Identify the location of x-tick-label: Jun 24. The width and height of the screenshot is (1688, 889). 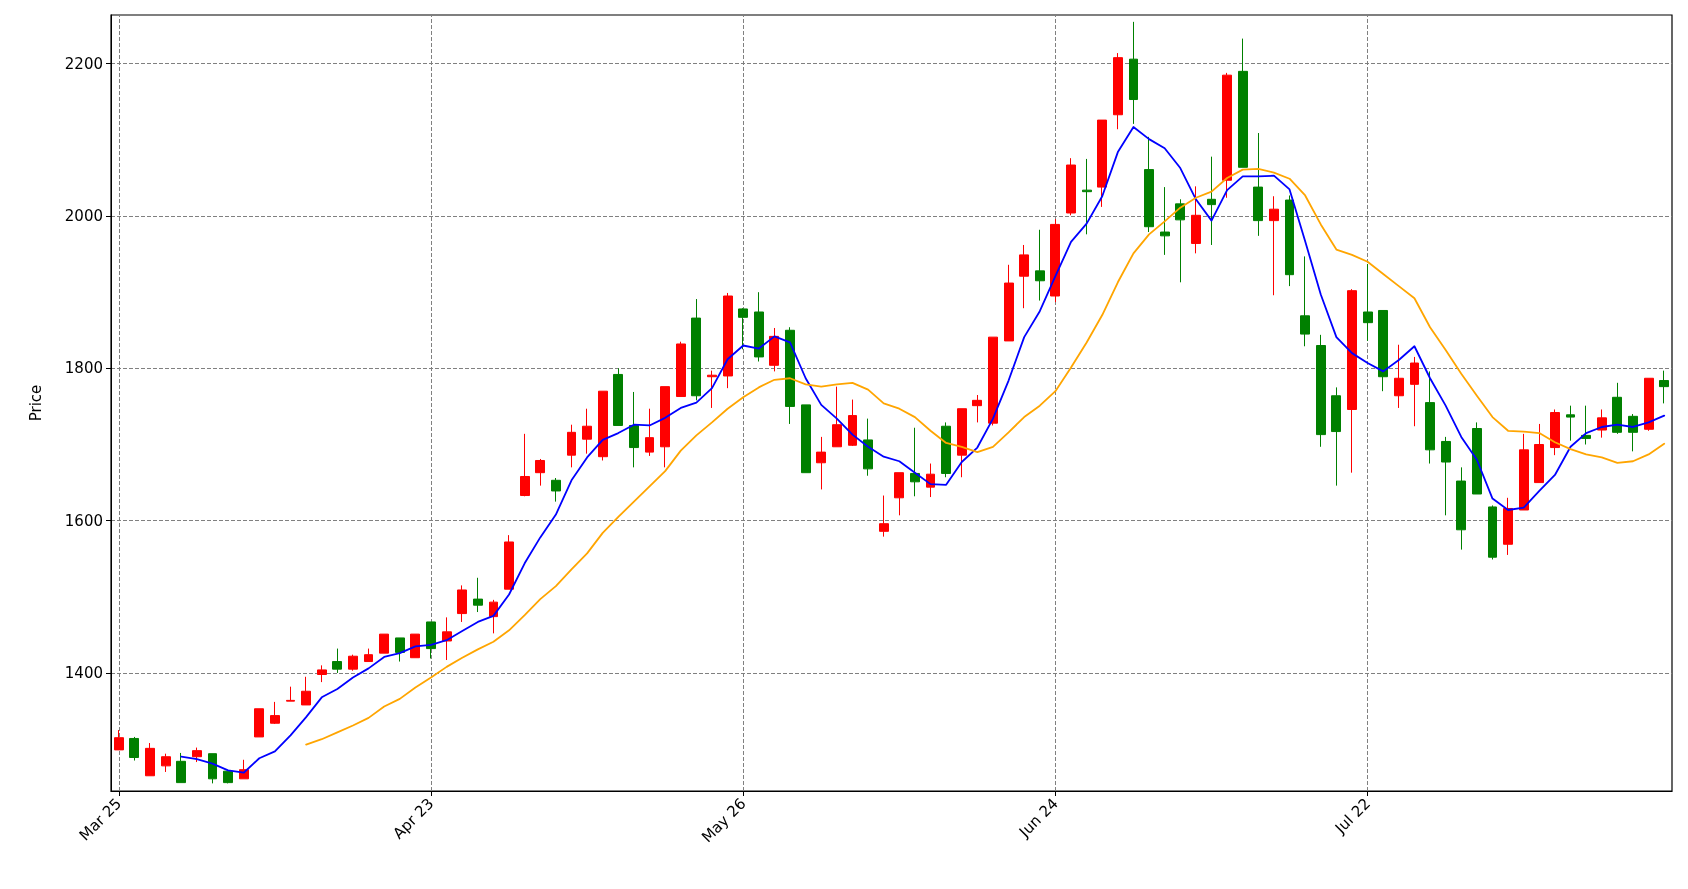
(1038, 818).